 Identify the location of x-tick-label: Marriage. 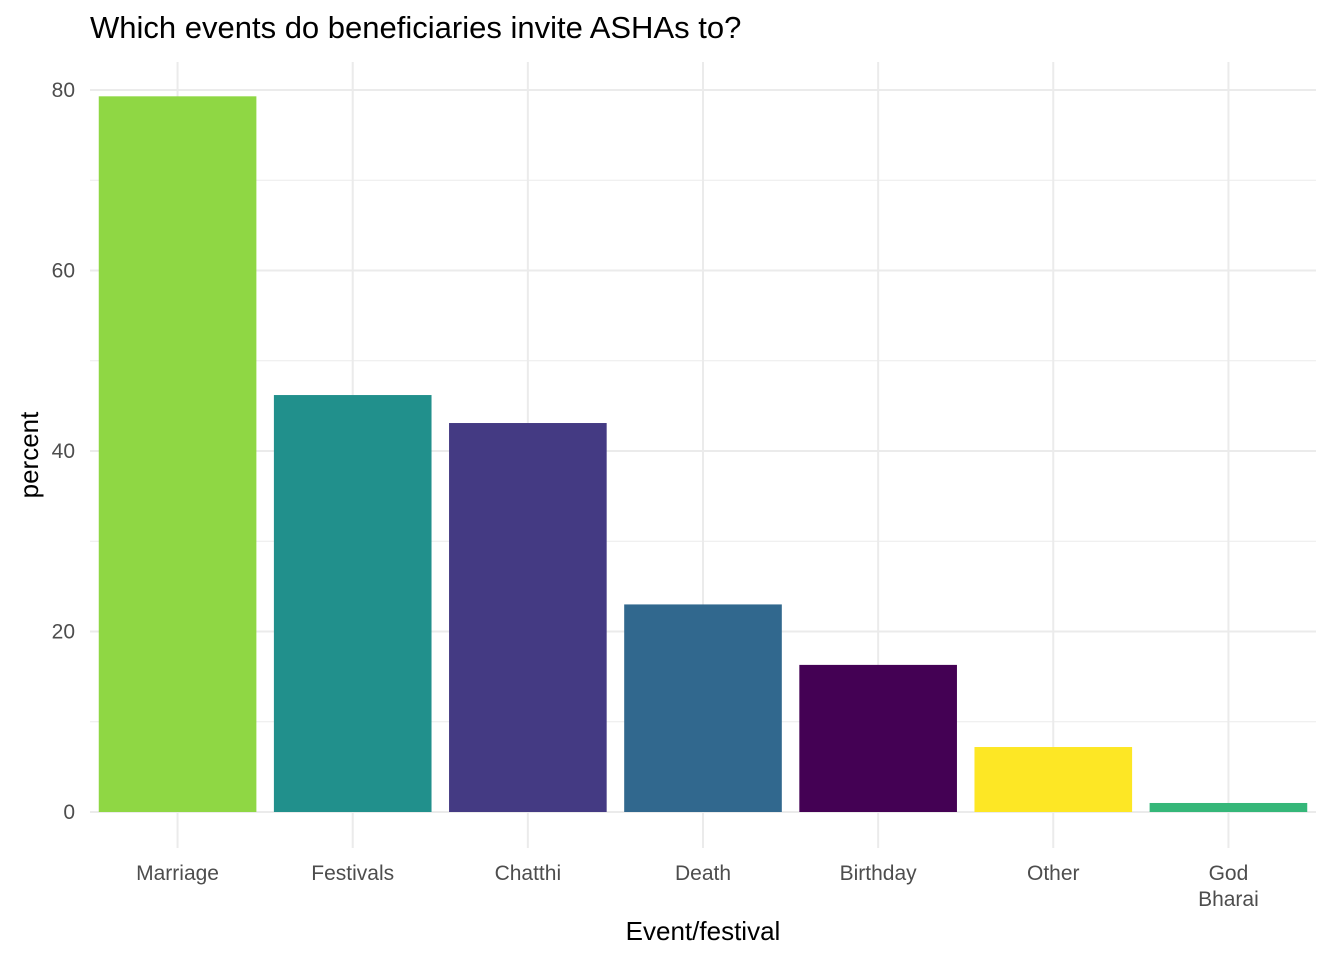
(177, 873).